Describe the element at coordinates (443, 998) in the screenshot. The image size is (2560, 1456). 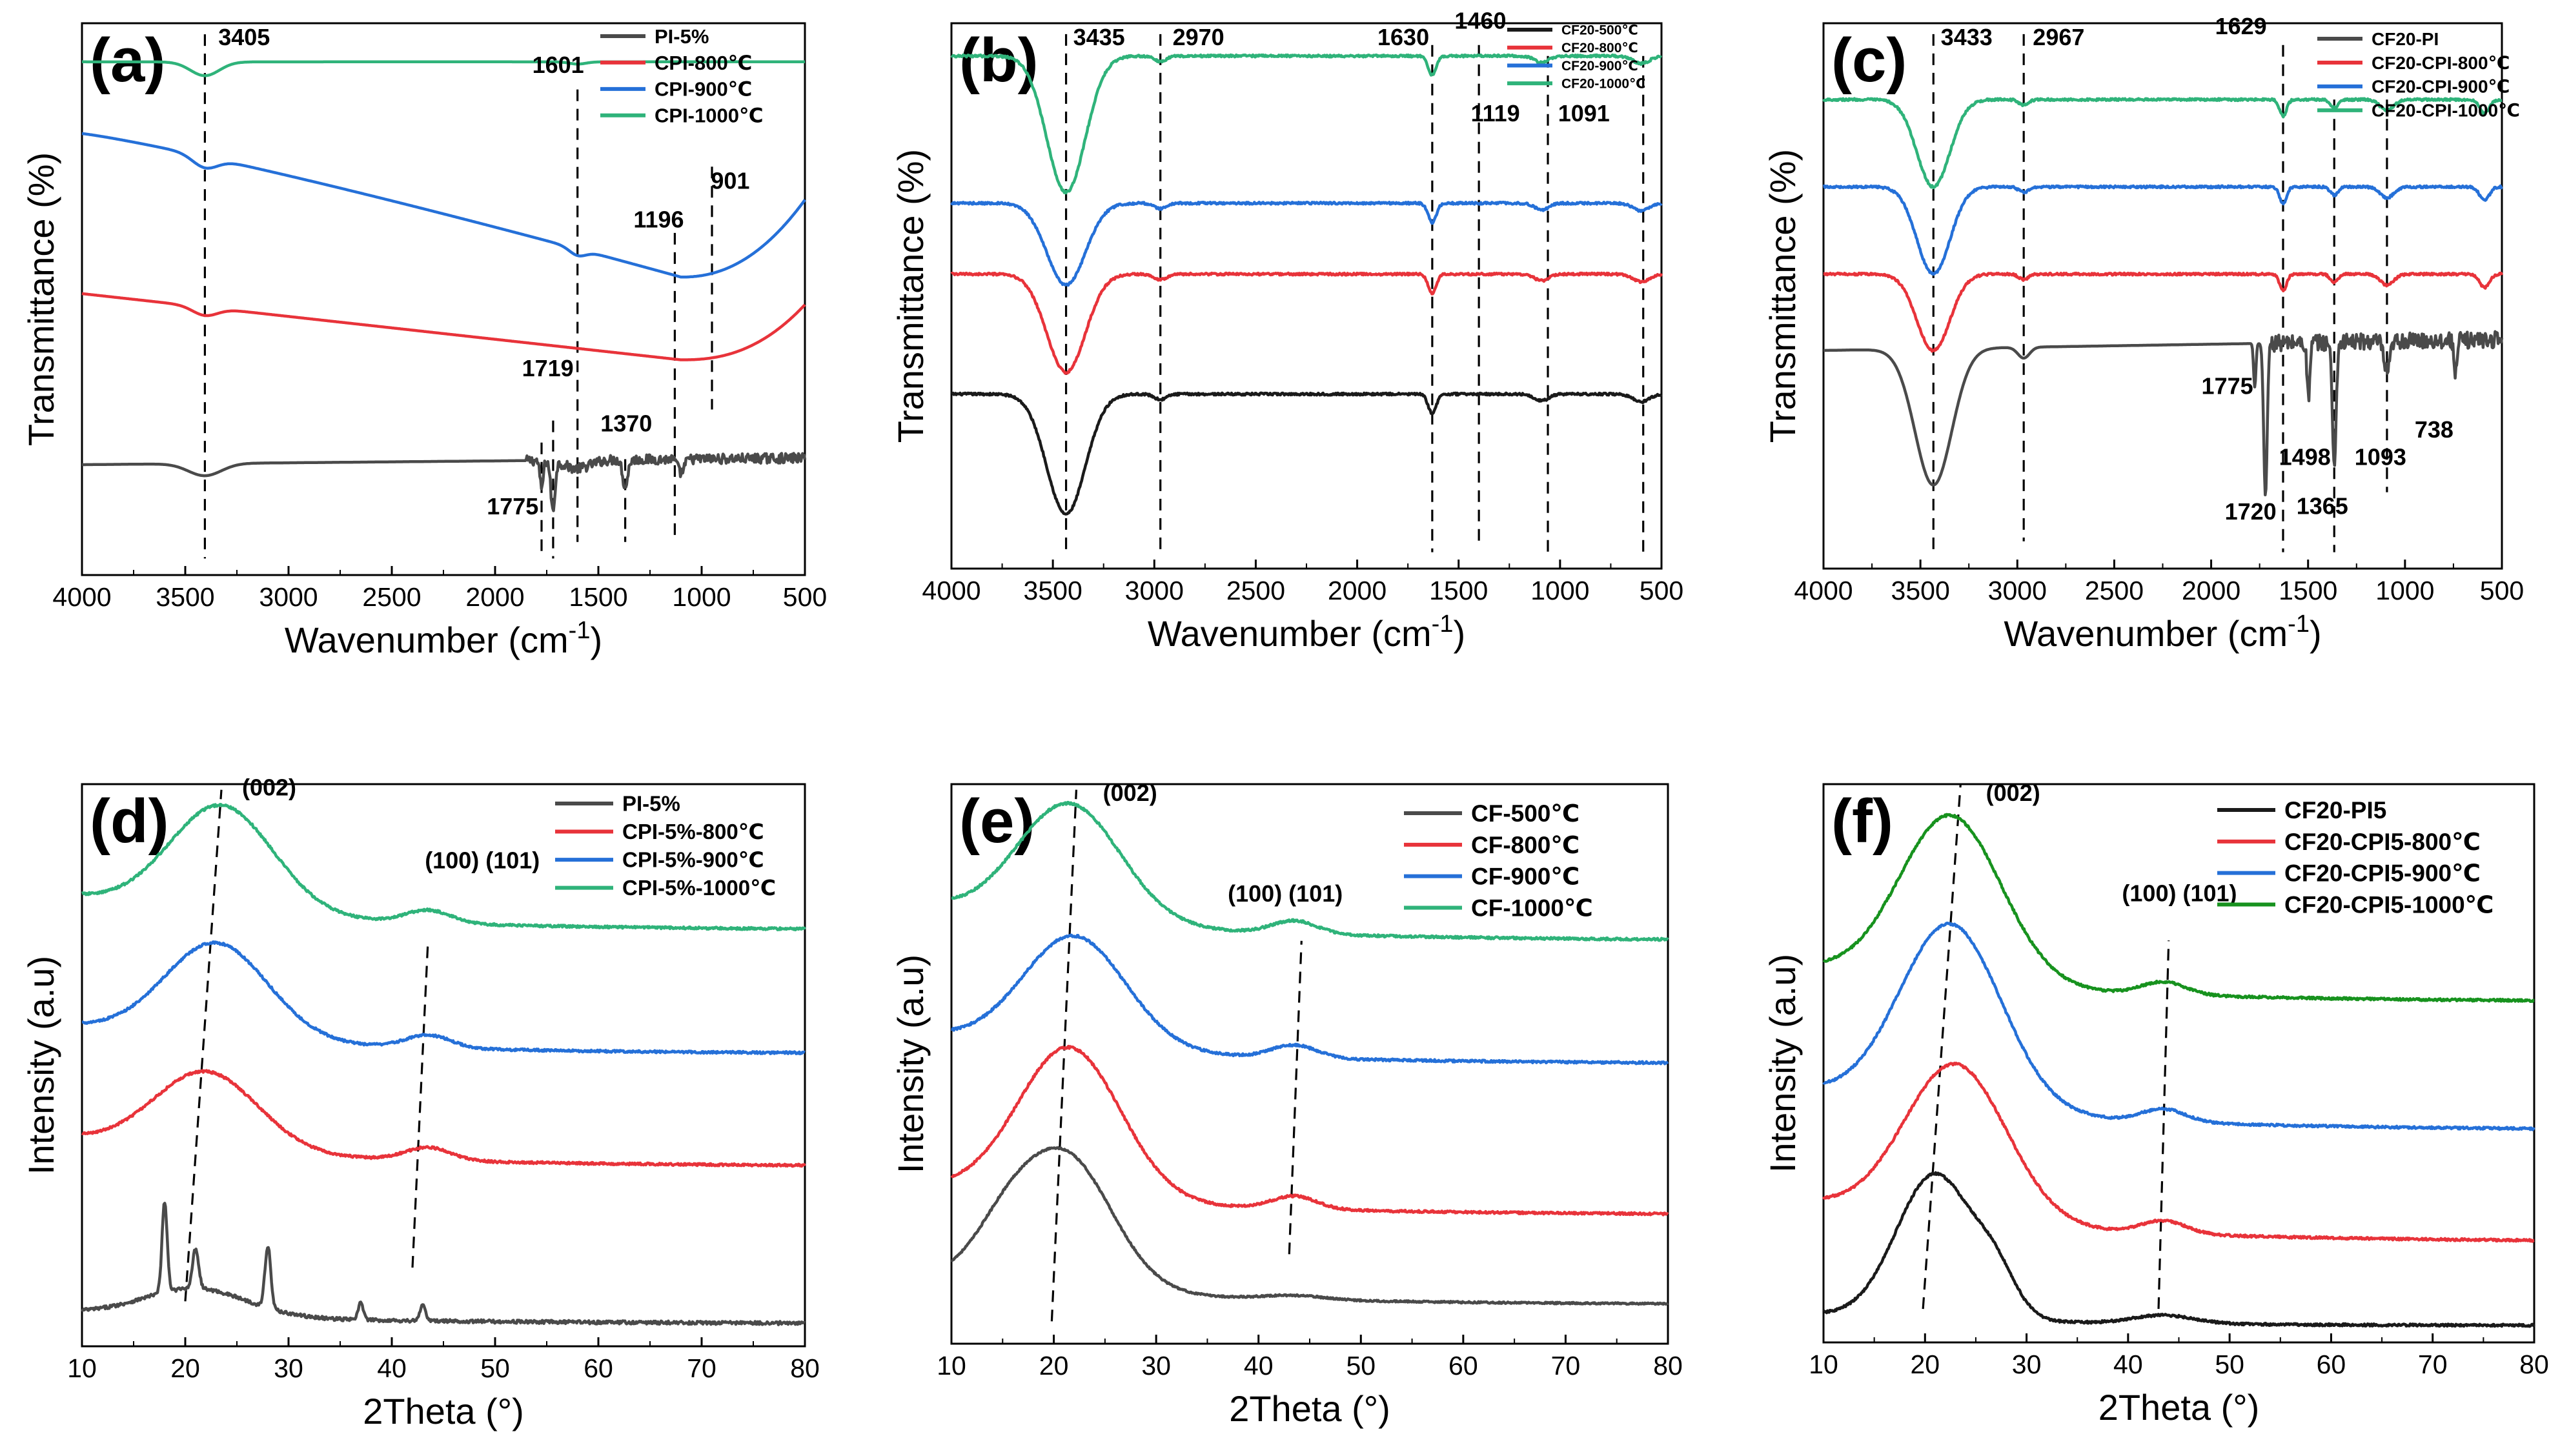
I see `series-line-cpi-5-900-` at that location.